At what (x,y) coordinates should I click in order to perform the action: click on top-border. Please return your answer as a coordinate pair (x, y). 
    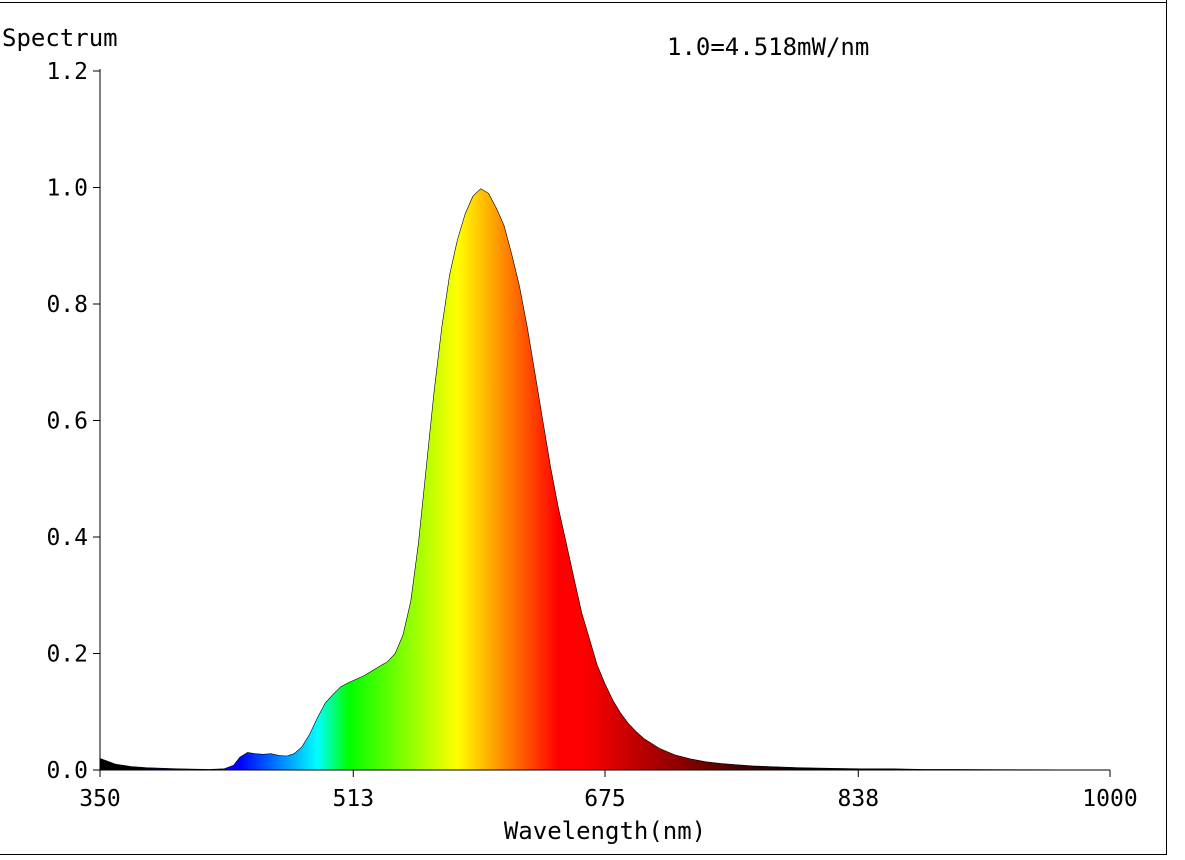
    Looking at the image, I should click on (583, 2).